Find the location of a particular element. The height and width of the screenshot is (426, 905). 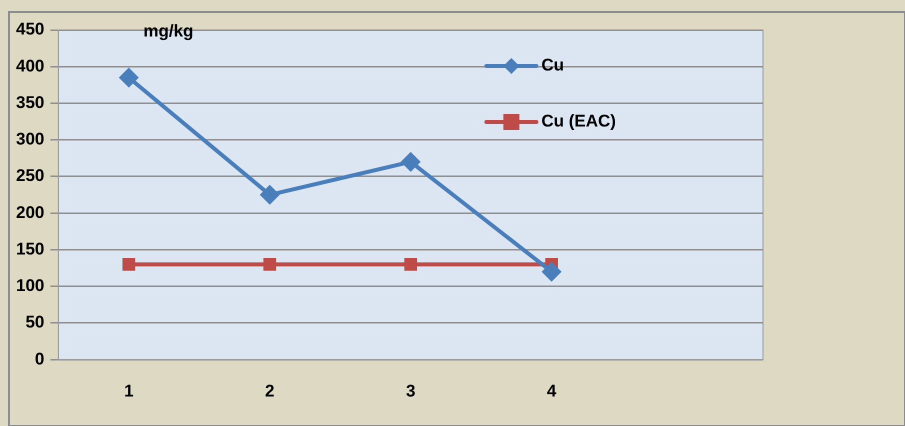

y-tick-label: 400 is located at coordinates (30, 66).